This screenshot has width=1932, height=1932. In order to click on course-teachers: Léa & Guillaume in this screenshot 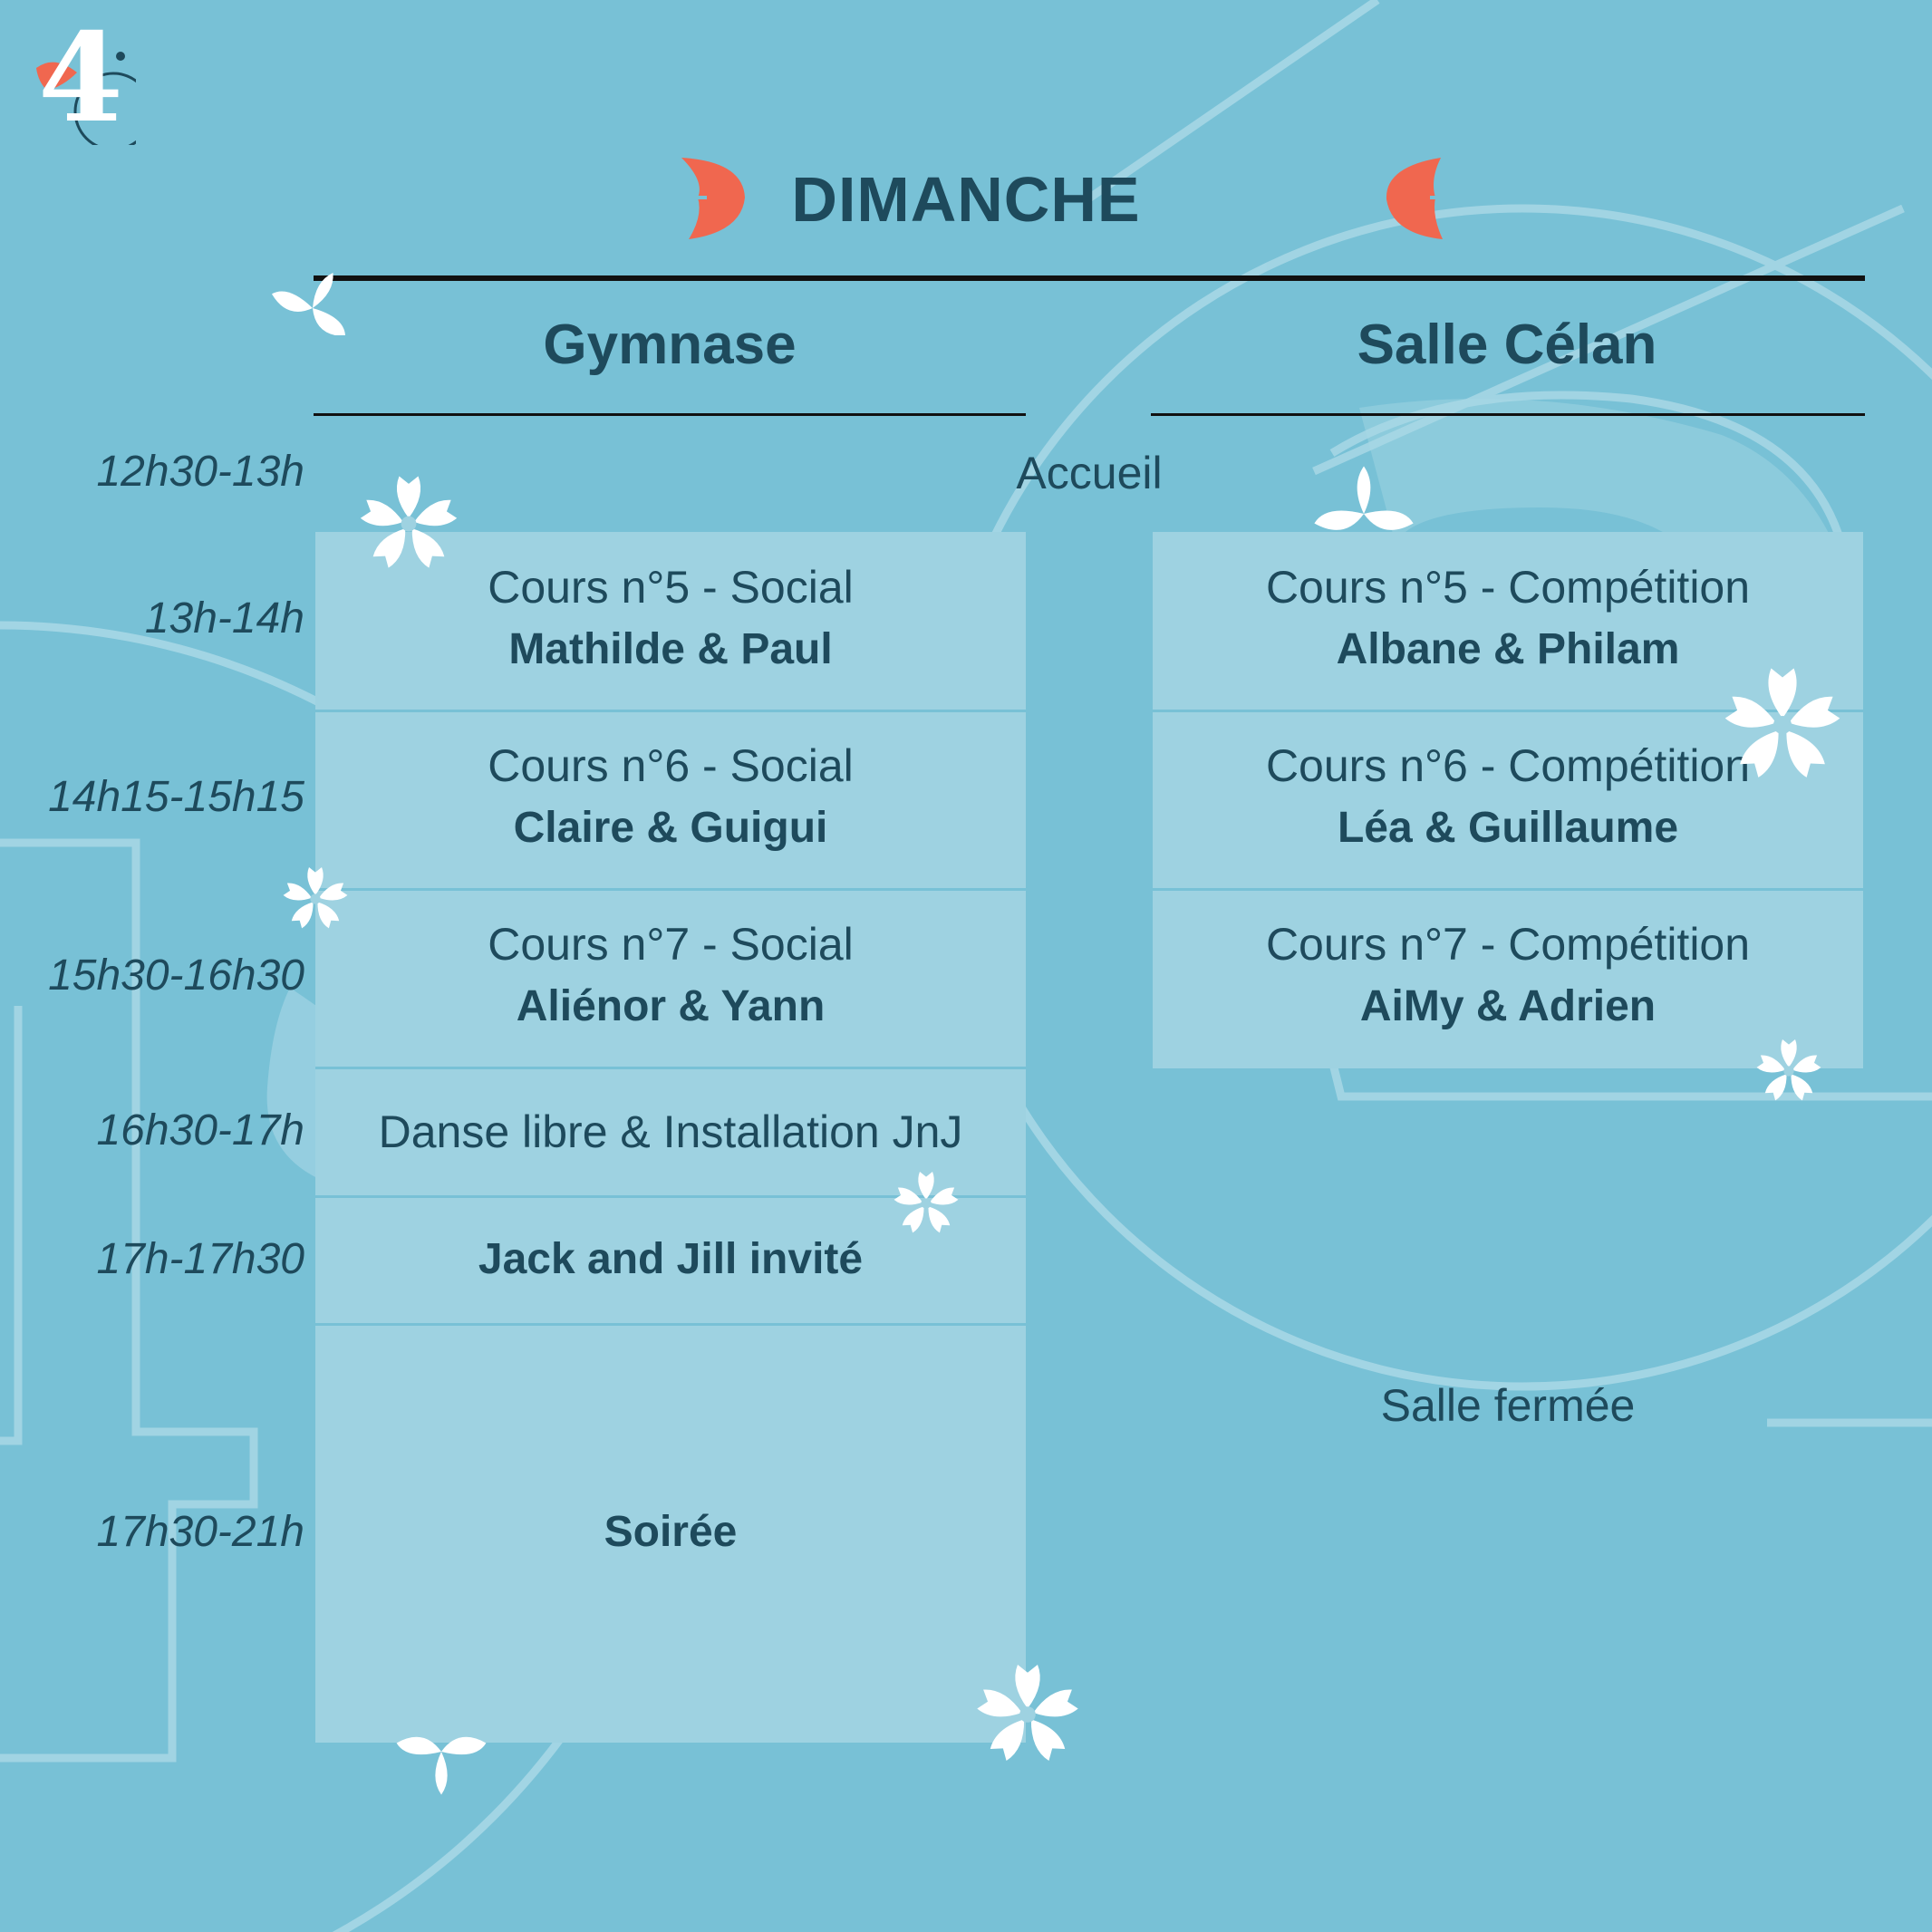, I will do `click(1508, 828)`.